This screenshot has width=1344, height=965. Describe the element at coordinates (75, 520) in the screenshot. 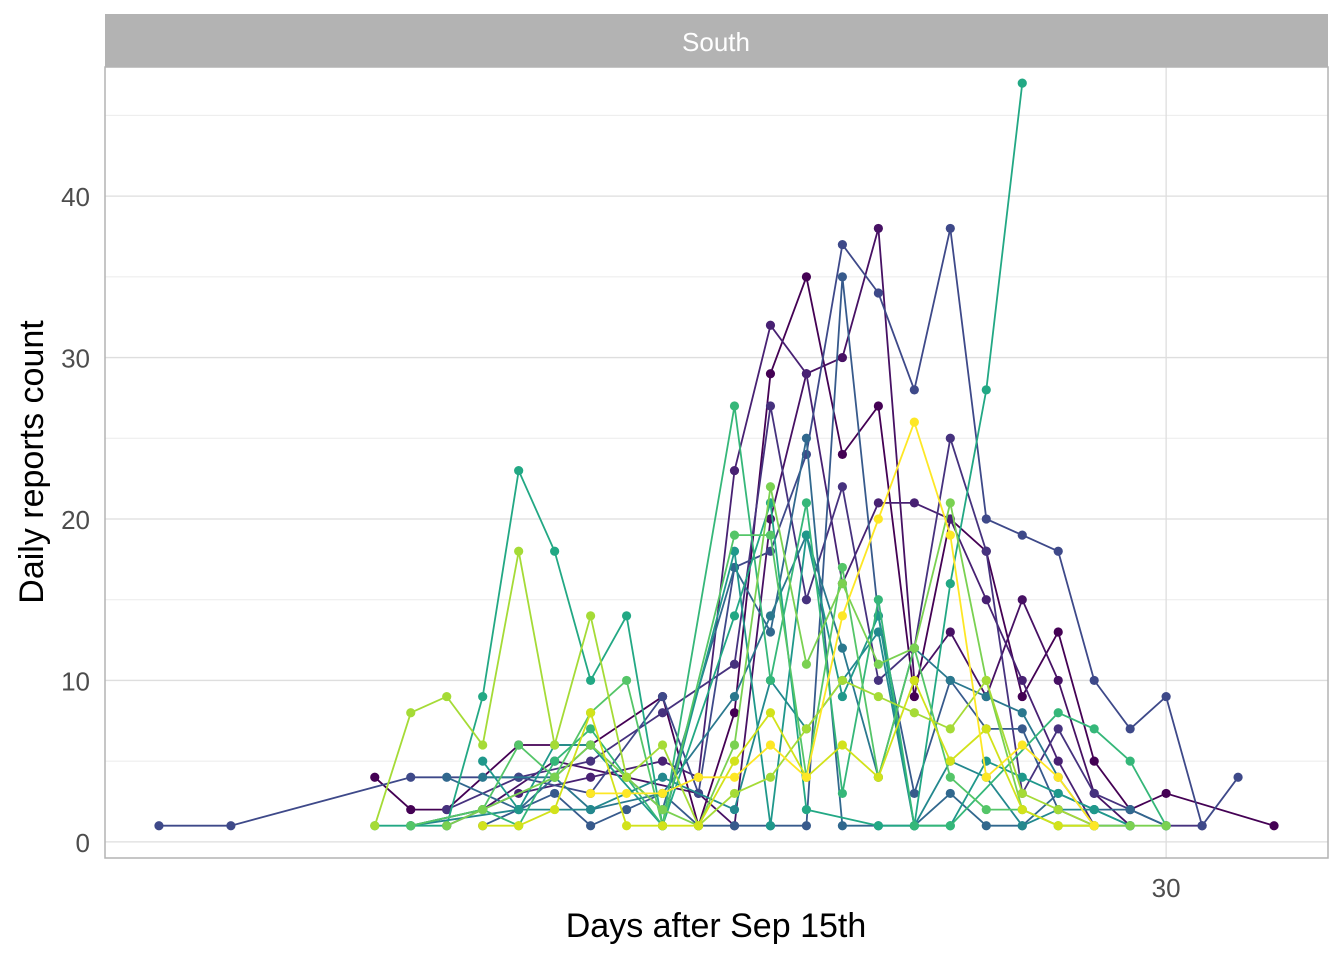

I see `y-tick-label: 20` at that location.